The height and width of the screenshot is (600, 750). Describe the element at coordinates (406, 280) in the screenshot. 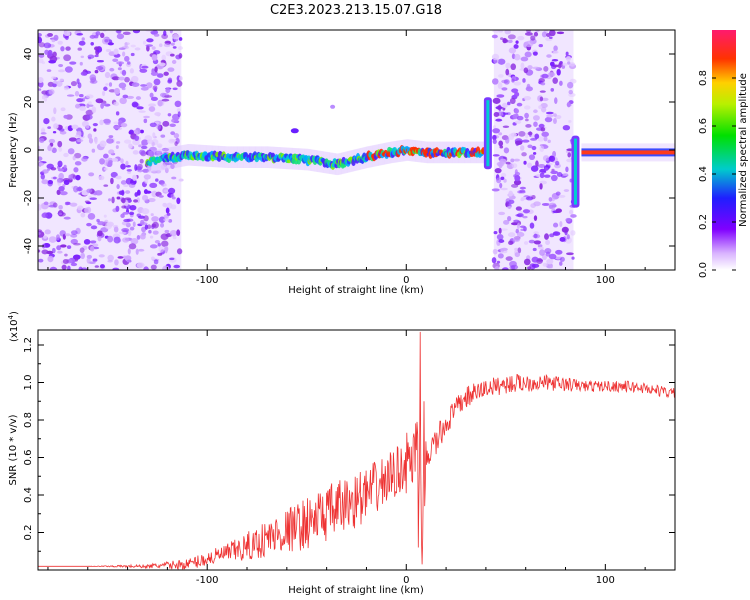

I see `x-tick-label: 0` at that location.